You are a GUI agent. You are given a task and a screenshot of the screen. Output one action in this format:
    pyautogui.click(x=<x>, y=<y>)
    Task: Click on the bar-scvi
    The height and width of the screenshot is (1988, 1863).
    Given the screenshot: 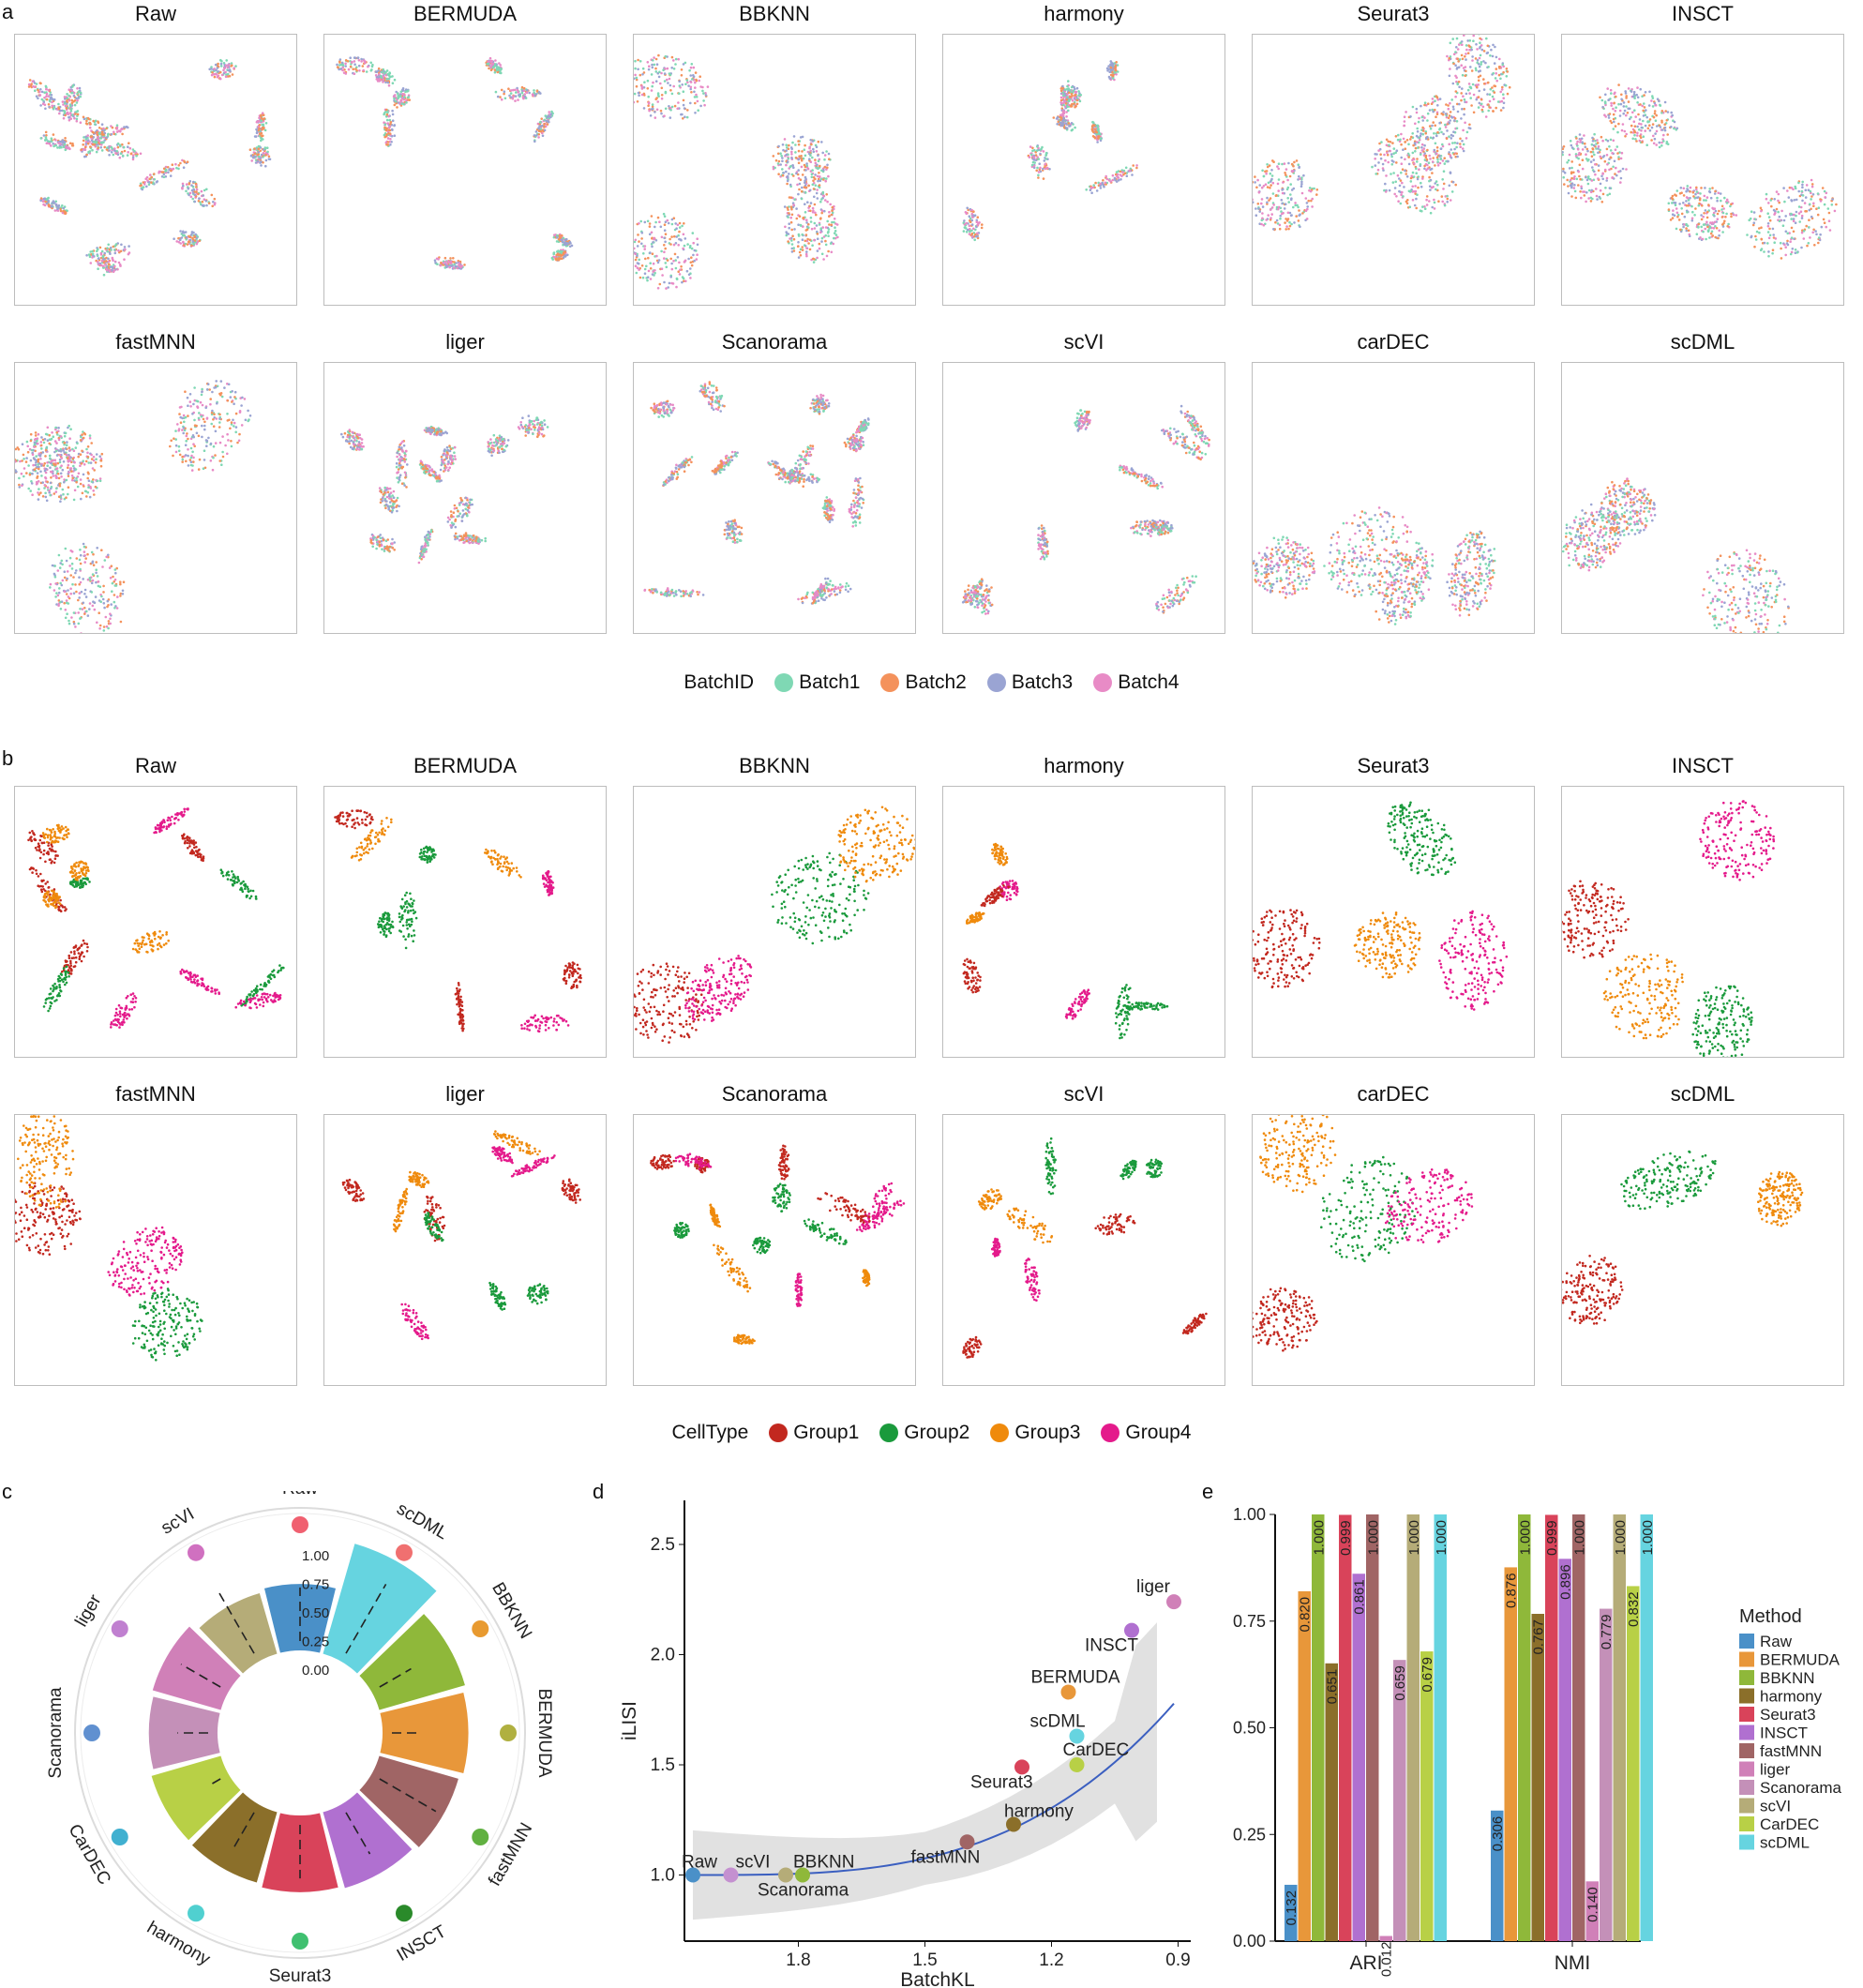 What is the action you would take?
    pyautogui.click(x=239, y=1634)
    